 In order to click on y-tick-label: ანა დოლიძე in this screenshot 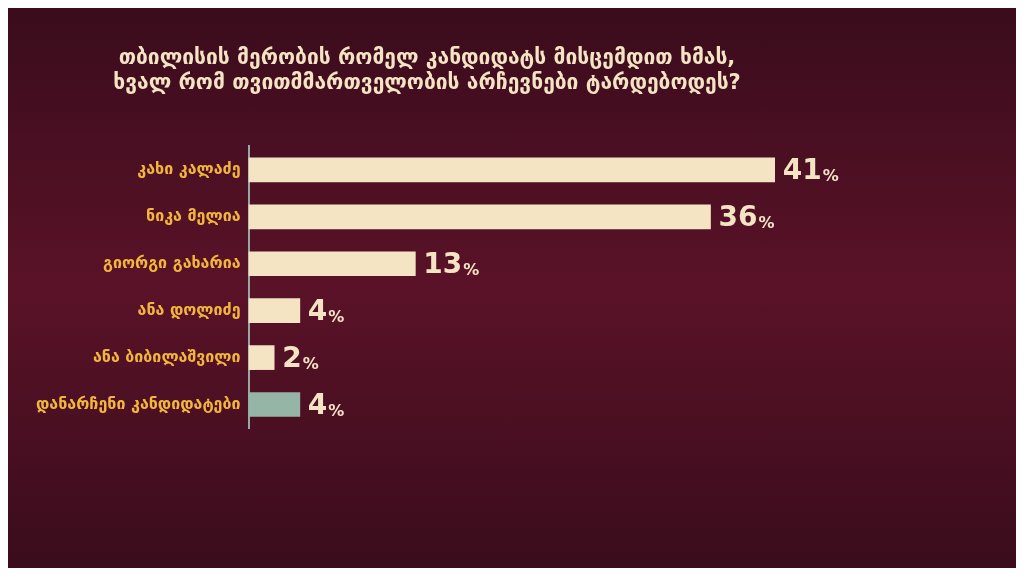, I will do `click(189, 309)`.